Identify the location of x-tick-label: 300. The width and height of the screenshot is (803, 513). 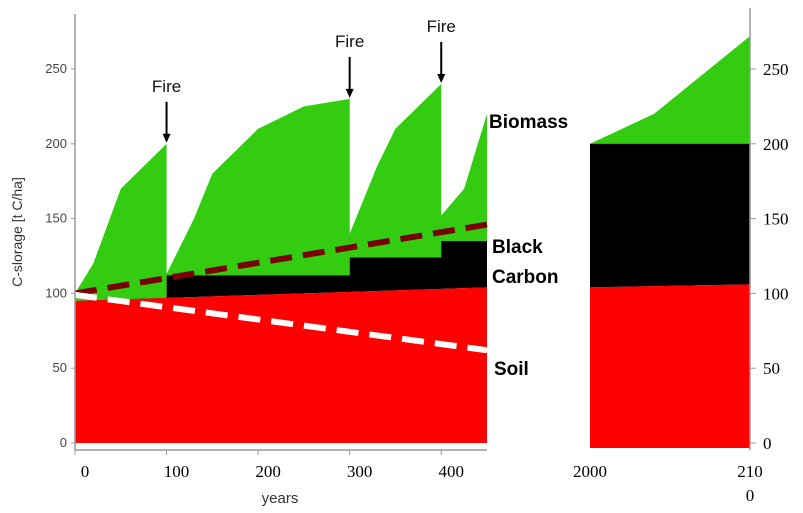
(360, 471).